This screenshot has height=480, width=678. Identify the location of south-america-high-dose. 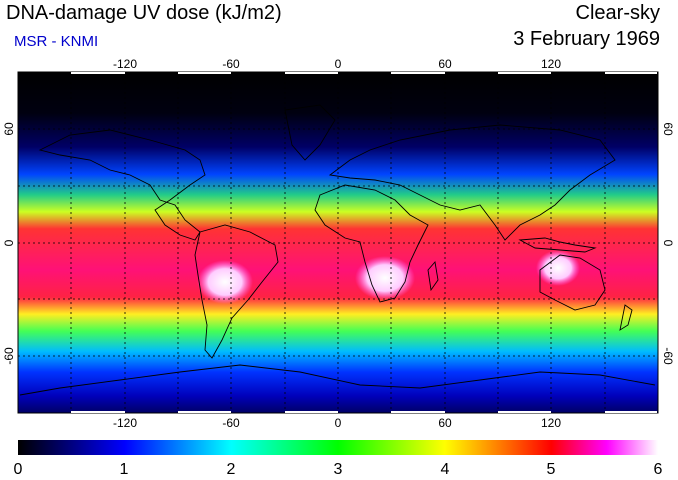
(225, 282).